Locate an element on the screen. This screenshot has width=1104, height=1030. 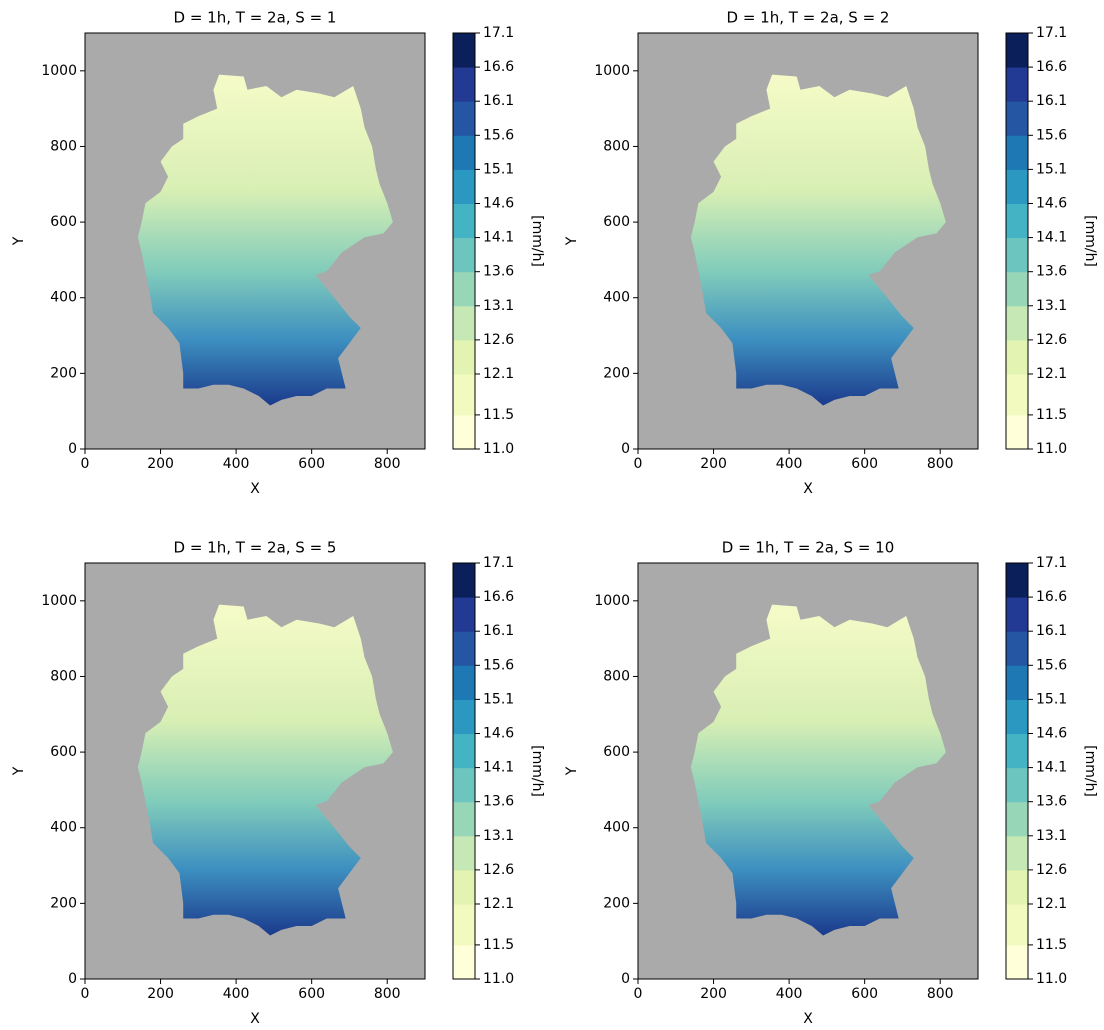
y-tick-label: 1000 is located at coordinates (612, 601).